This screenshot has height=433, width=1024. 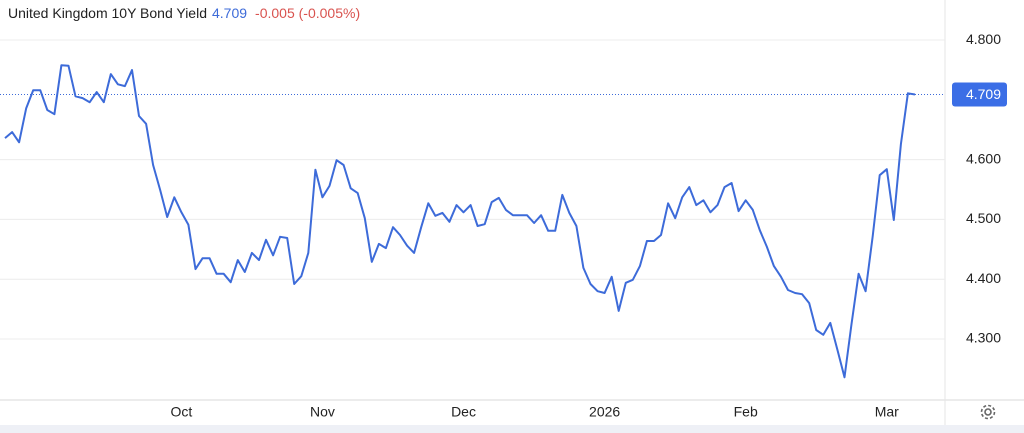 What do you see at coordinates (463, 412) in the screenshot?
I see `x-tick-label: Dec` at bounding box center [463, 412].